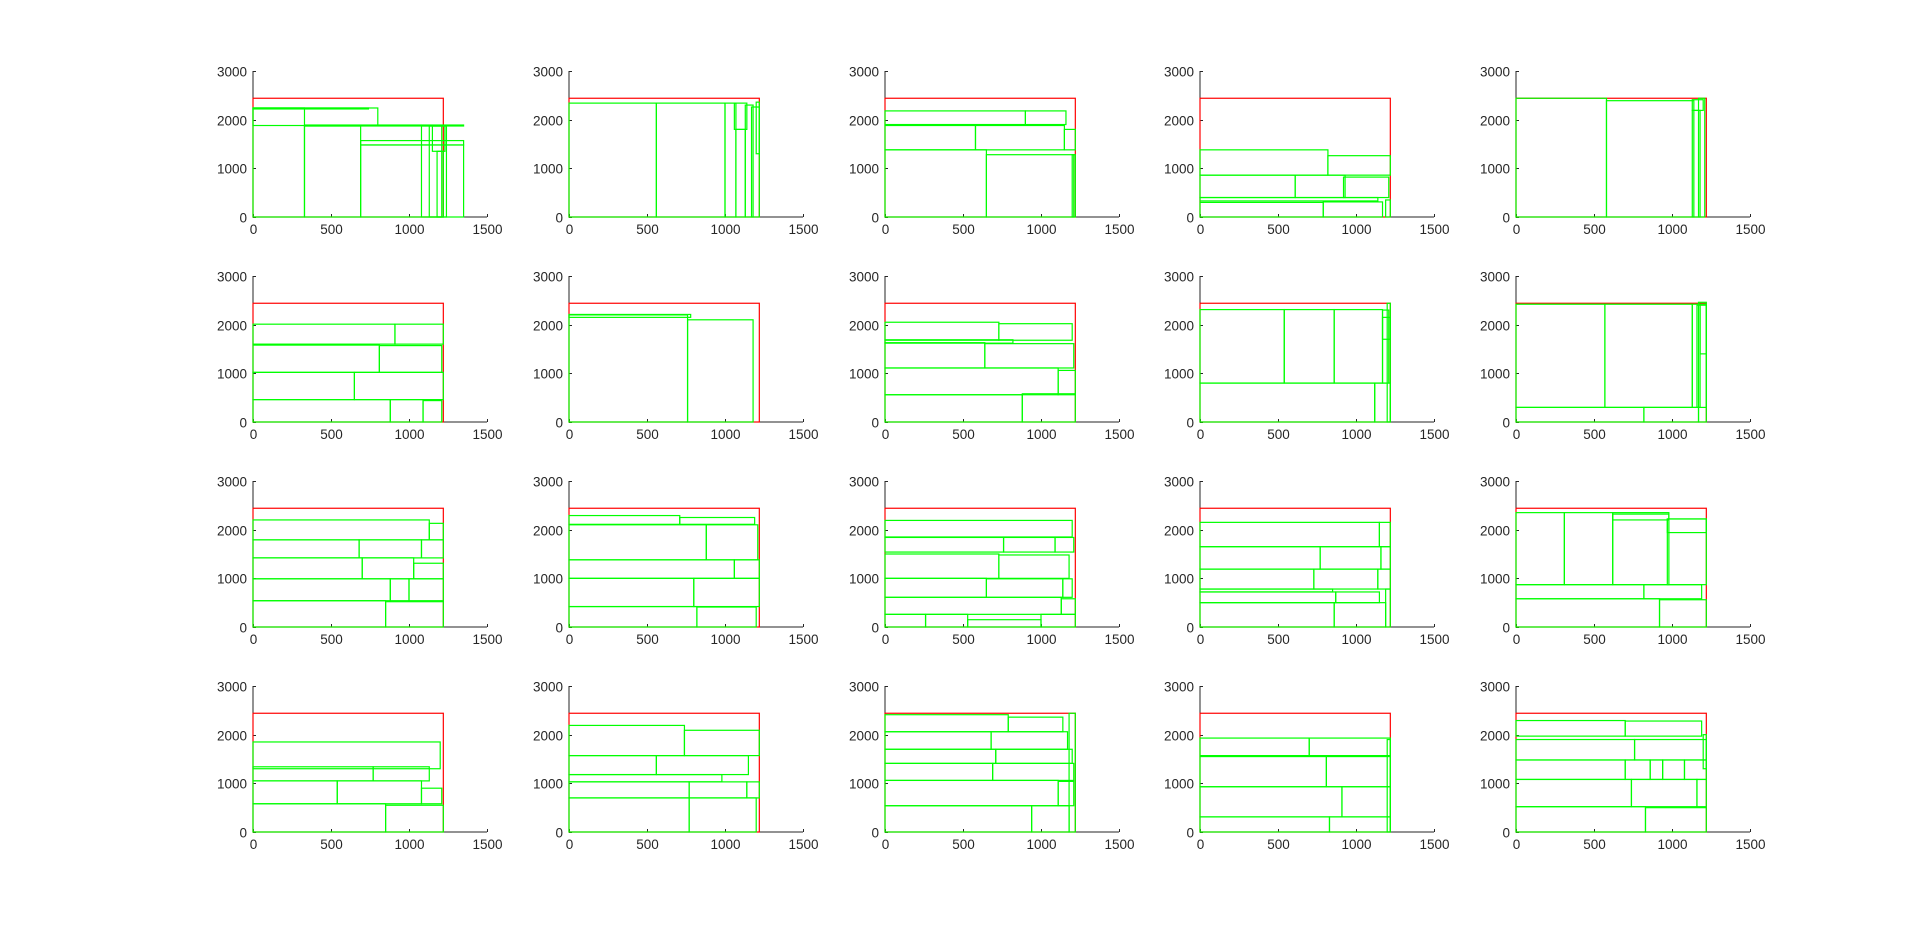 This screenshot has height=927, width=1920. I want to click on subplot-12: 0 500 1000 1500 0 1000 2000 3000, so click(676, 561).